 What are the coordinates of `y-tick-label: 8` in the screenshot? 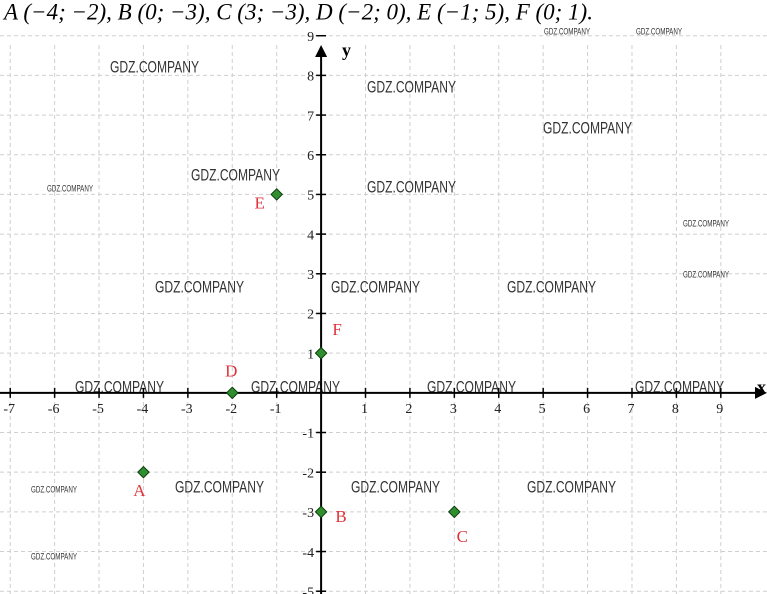 It's located at (310, 77).